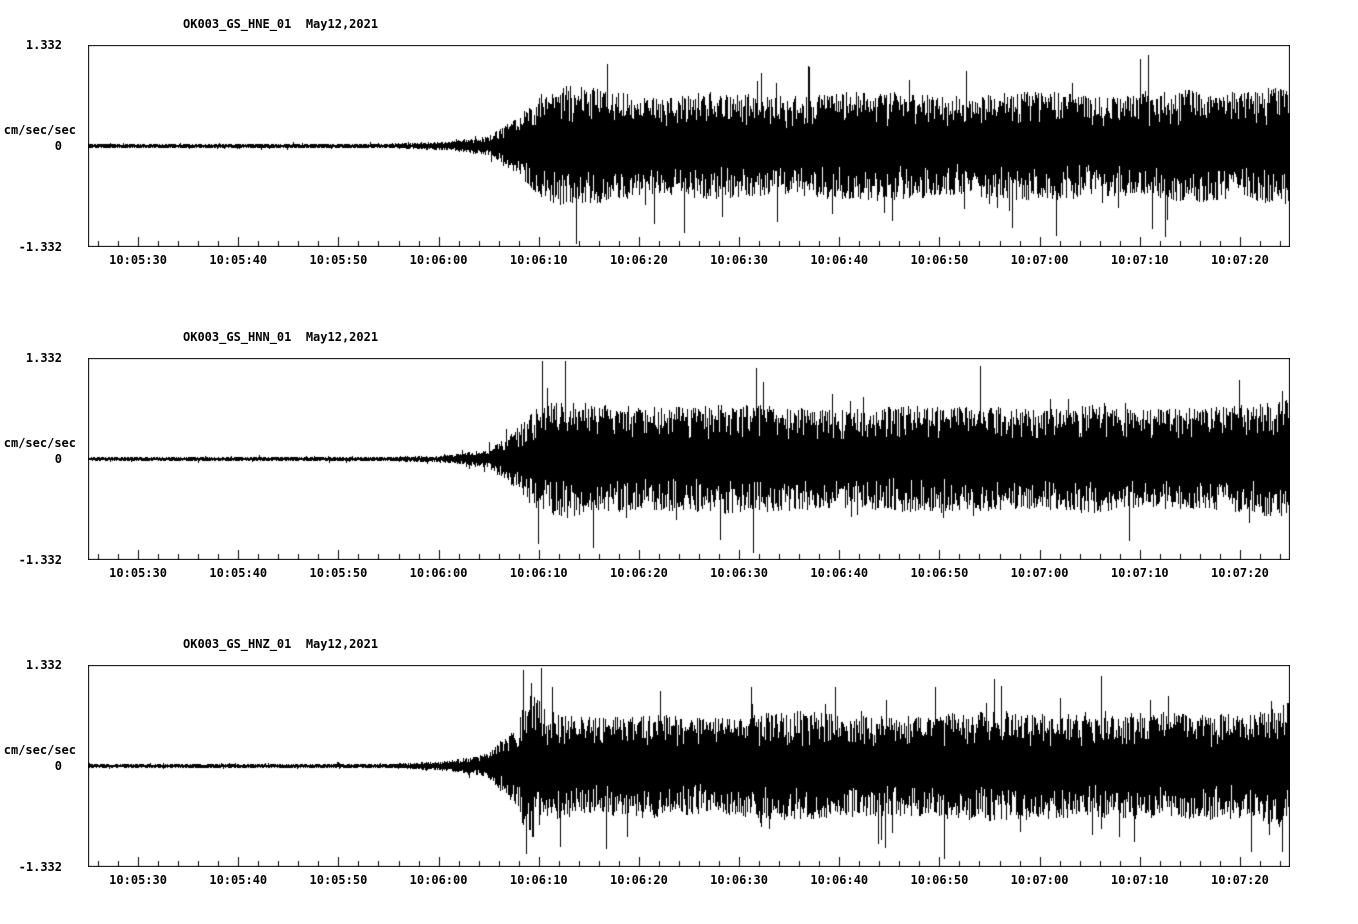  What do you see at coordinates (281, 24) in the screenshot?
I see `panel-title: OK003_GS_HNE_01 May12,2021` at bounding box center [281, 24].